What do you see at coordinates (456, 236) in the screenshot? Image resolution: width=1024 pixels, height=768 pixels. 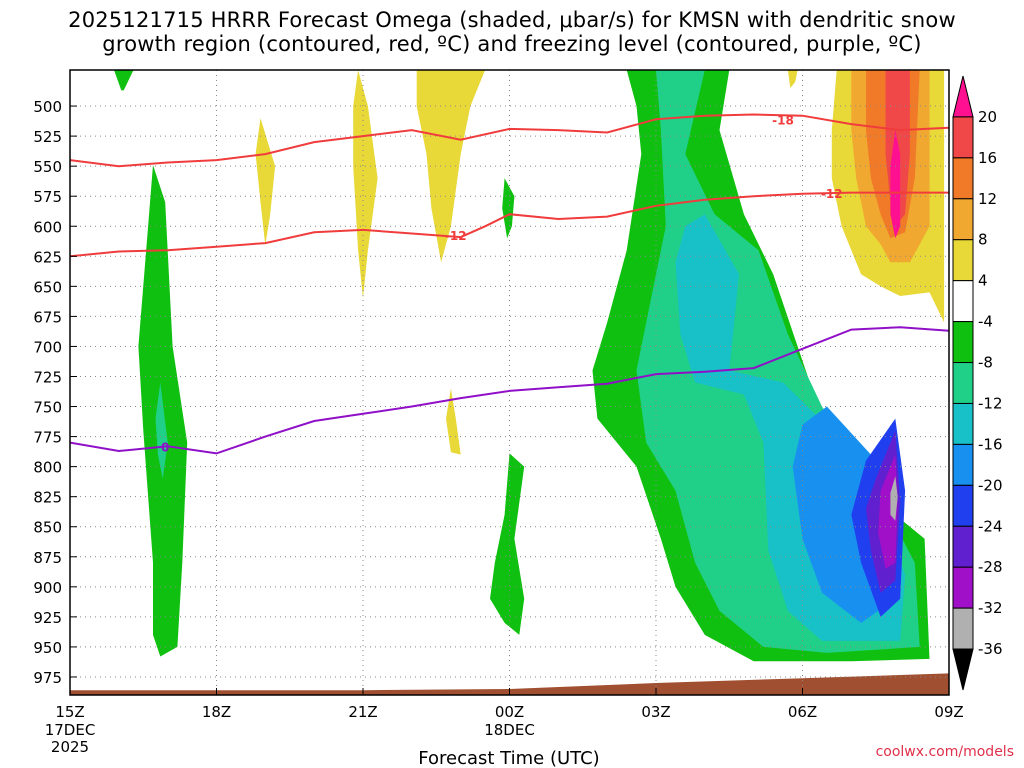 I see `dendritic-label-2: -12` at bounding box center [456, 236].